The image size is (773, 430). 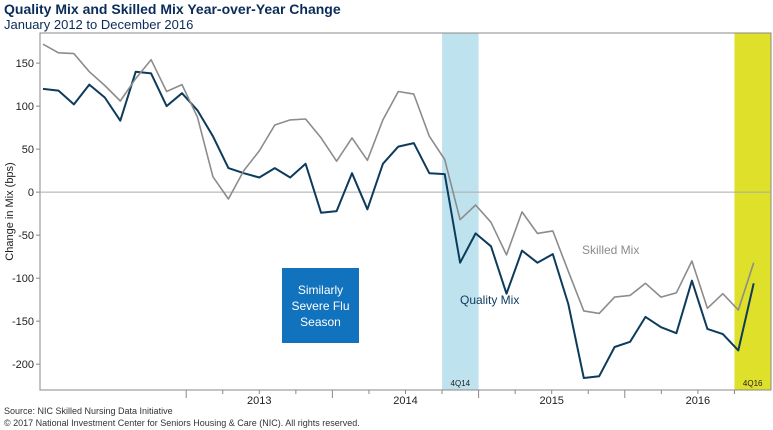 What do you see at coordinates (23, 365) in the screenshot?
I see `y-tick-label: -200` at bounding box center [23, 365].